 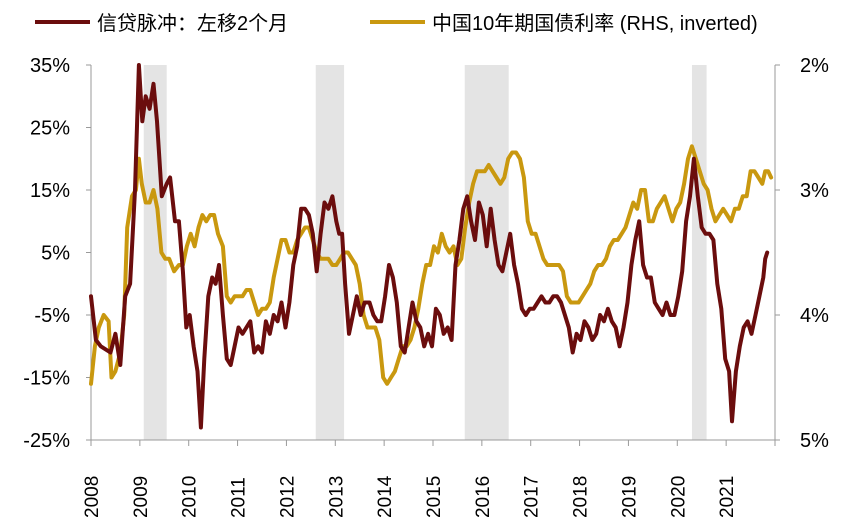 What do you see at coordinates (50, 129) in the screenshot?
I see `left-tick-label: 25%` at bounding box center [50, 129].